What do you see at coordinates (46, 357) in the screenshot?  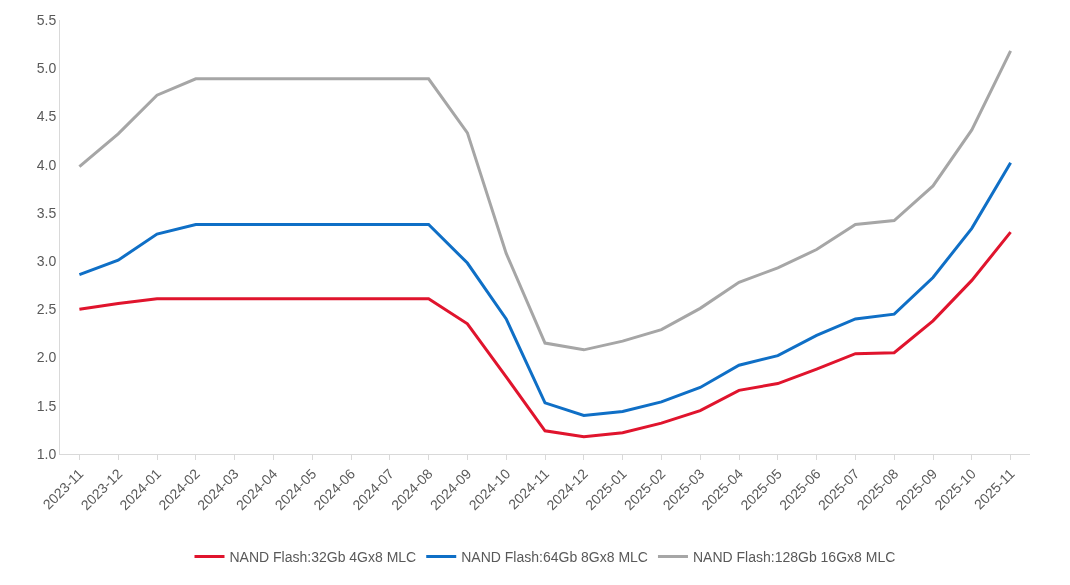 I see `y-tick-label: 2.0` at bounding box center [46, 357].